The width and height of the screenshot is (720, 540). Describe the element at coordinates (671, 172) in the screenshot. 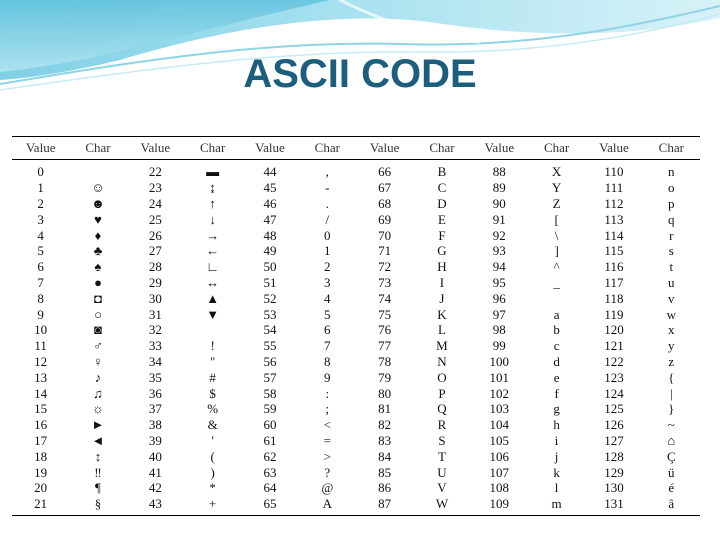

I see `table-cell: n` at that location.